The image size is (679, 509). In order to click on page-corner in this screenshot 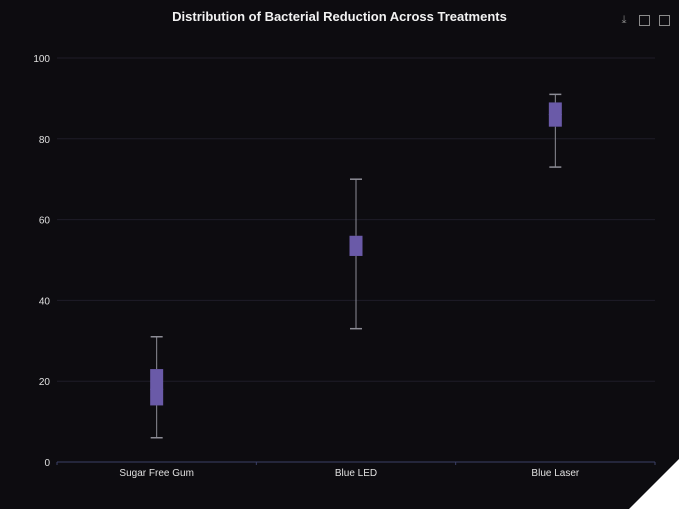, I will do `click(654, 484)`.